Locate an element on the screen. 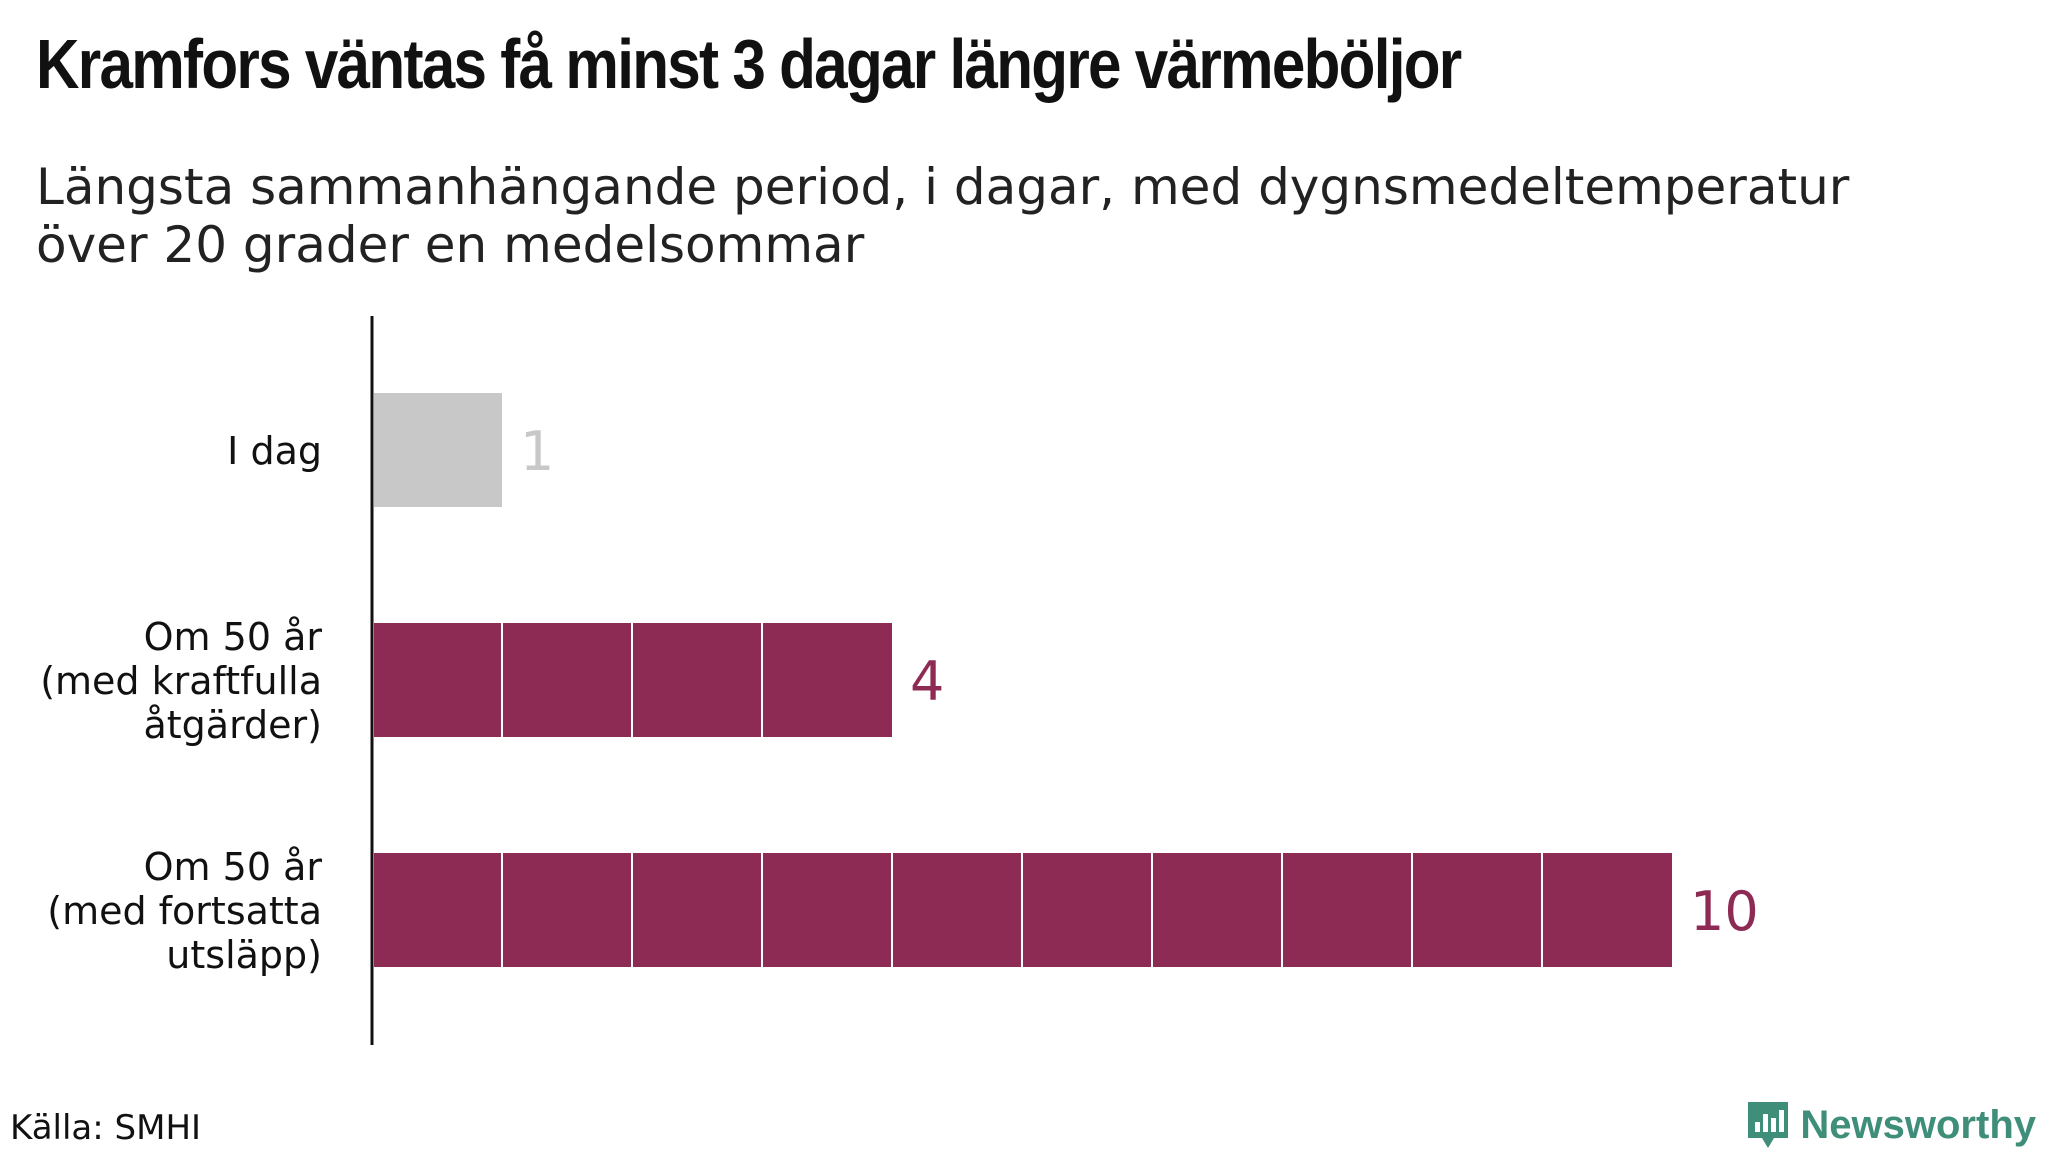  category-label: Om 50 år (med fortsatta utsläpp) is located at coordinates (184, 911).